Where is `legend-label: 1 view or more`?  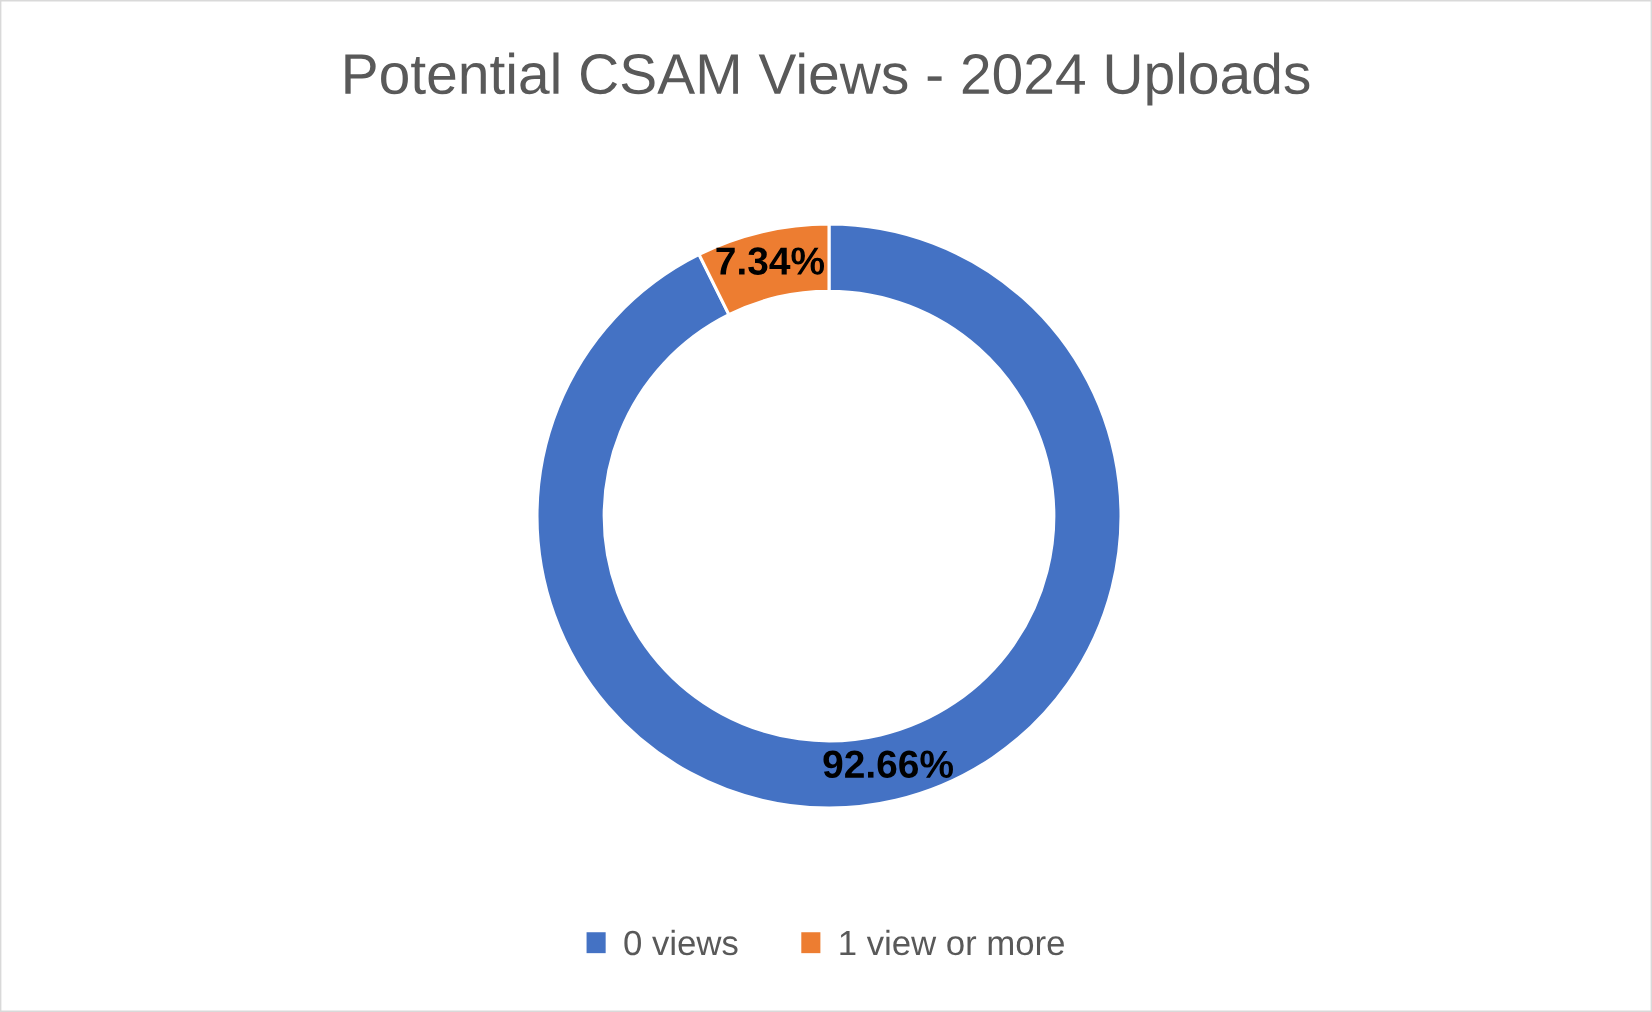 legend-label: 1 view or more is located at coordinates (952, 942).